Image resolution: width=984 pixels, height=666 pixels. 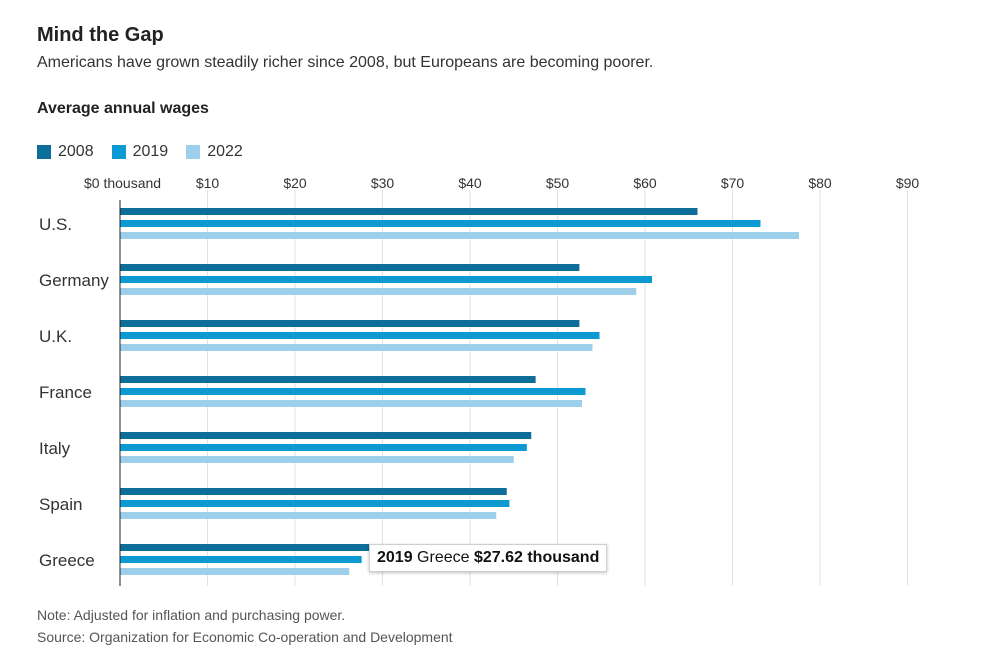 I want to click on legend-item-2022: 2022, so click(x=214, y=152).